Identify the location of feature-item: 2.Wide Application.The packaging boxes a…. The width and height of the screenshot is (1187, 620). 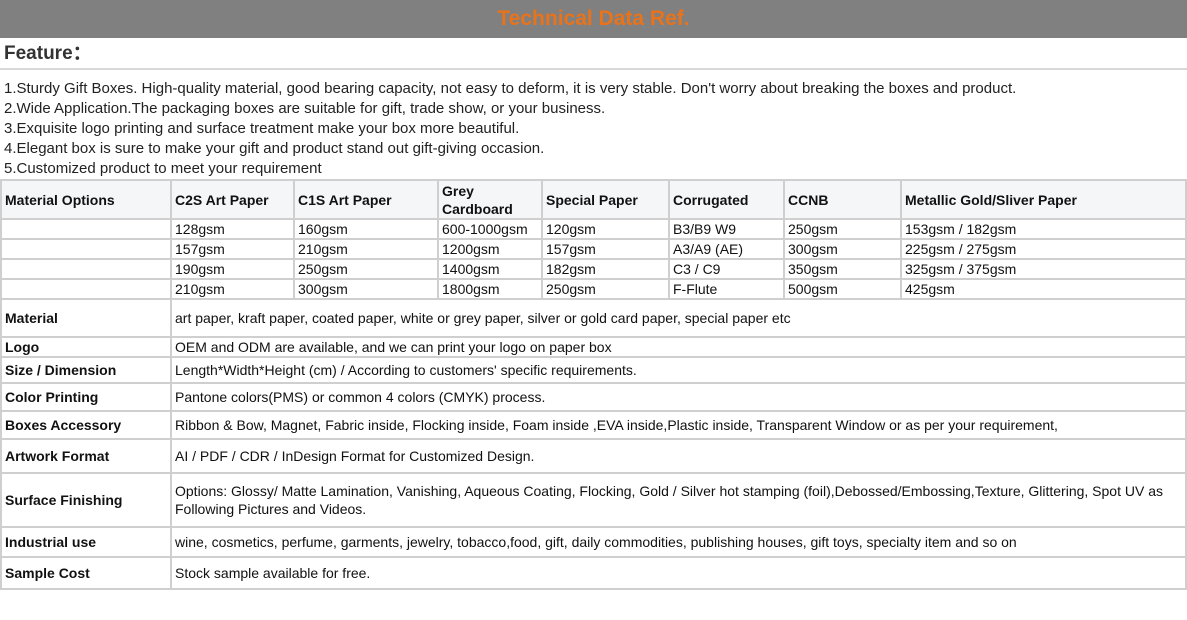
(305, 108).